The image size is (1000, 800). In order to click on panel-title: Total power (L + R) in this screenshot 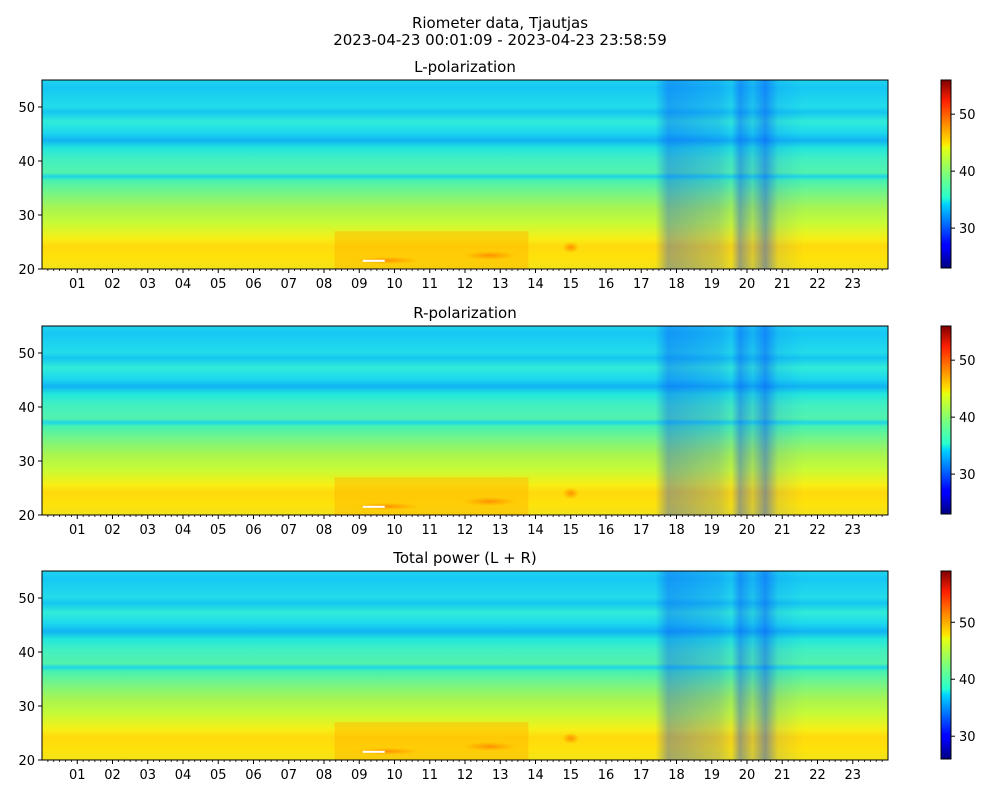, I will do `click(464, 558)`.